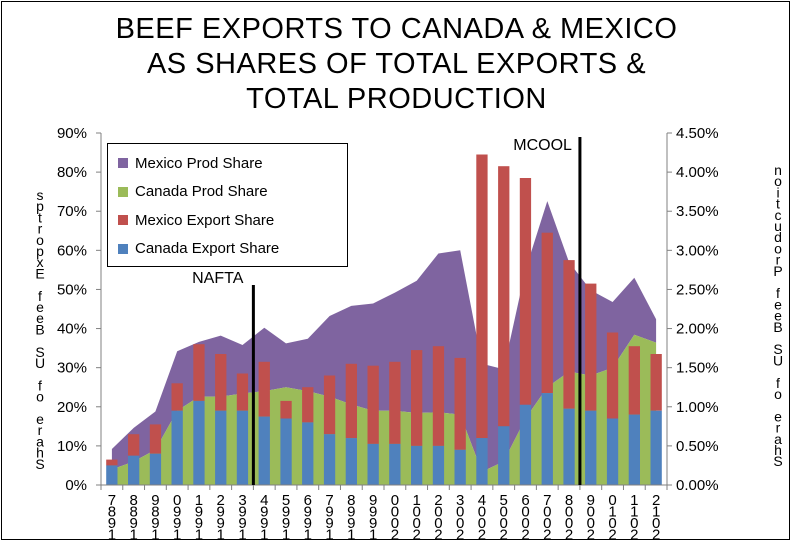  I want to click on y-left-tick-label: 90%, so click(72, 133).